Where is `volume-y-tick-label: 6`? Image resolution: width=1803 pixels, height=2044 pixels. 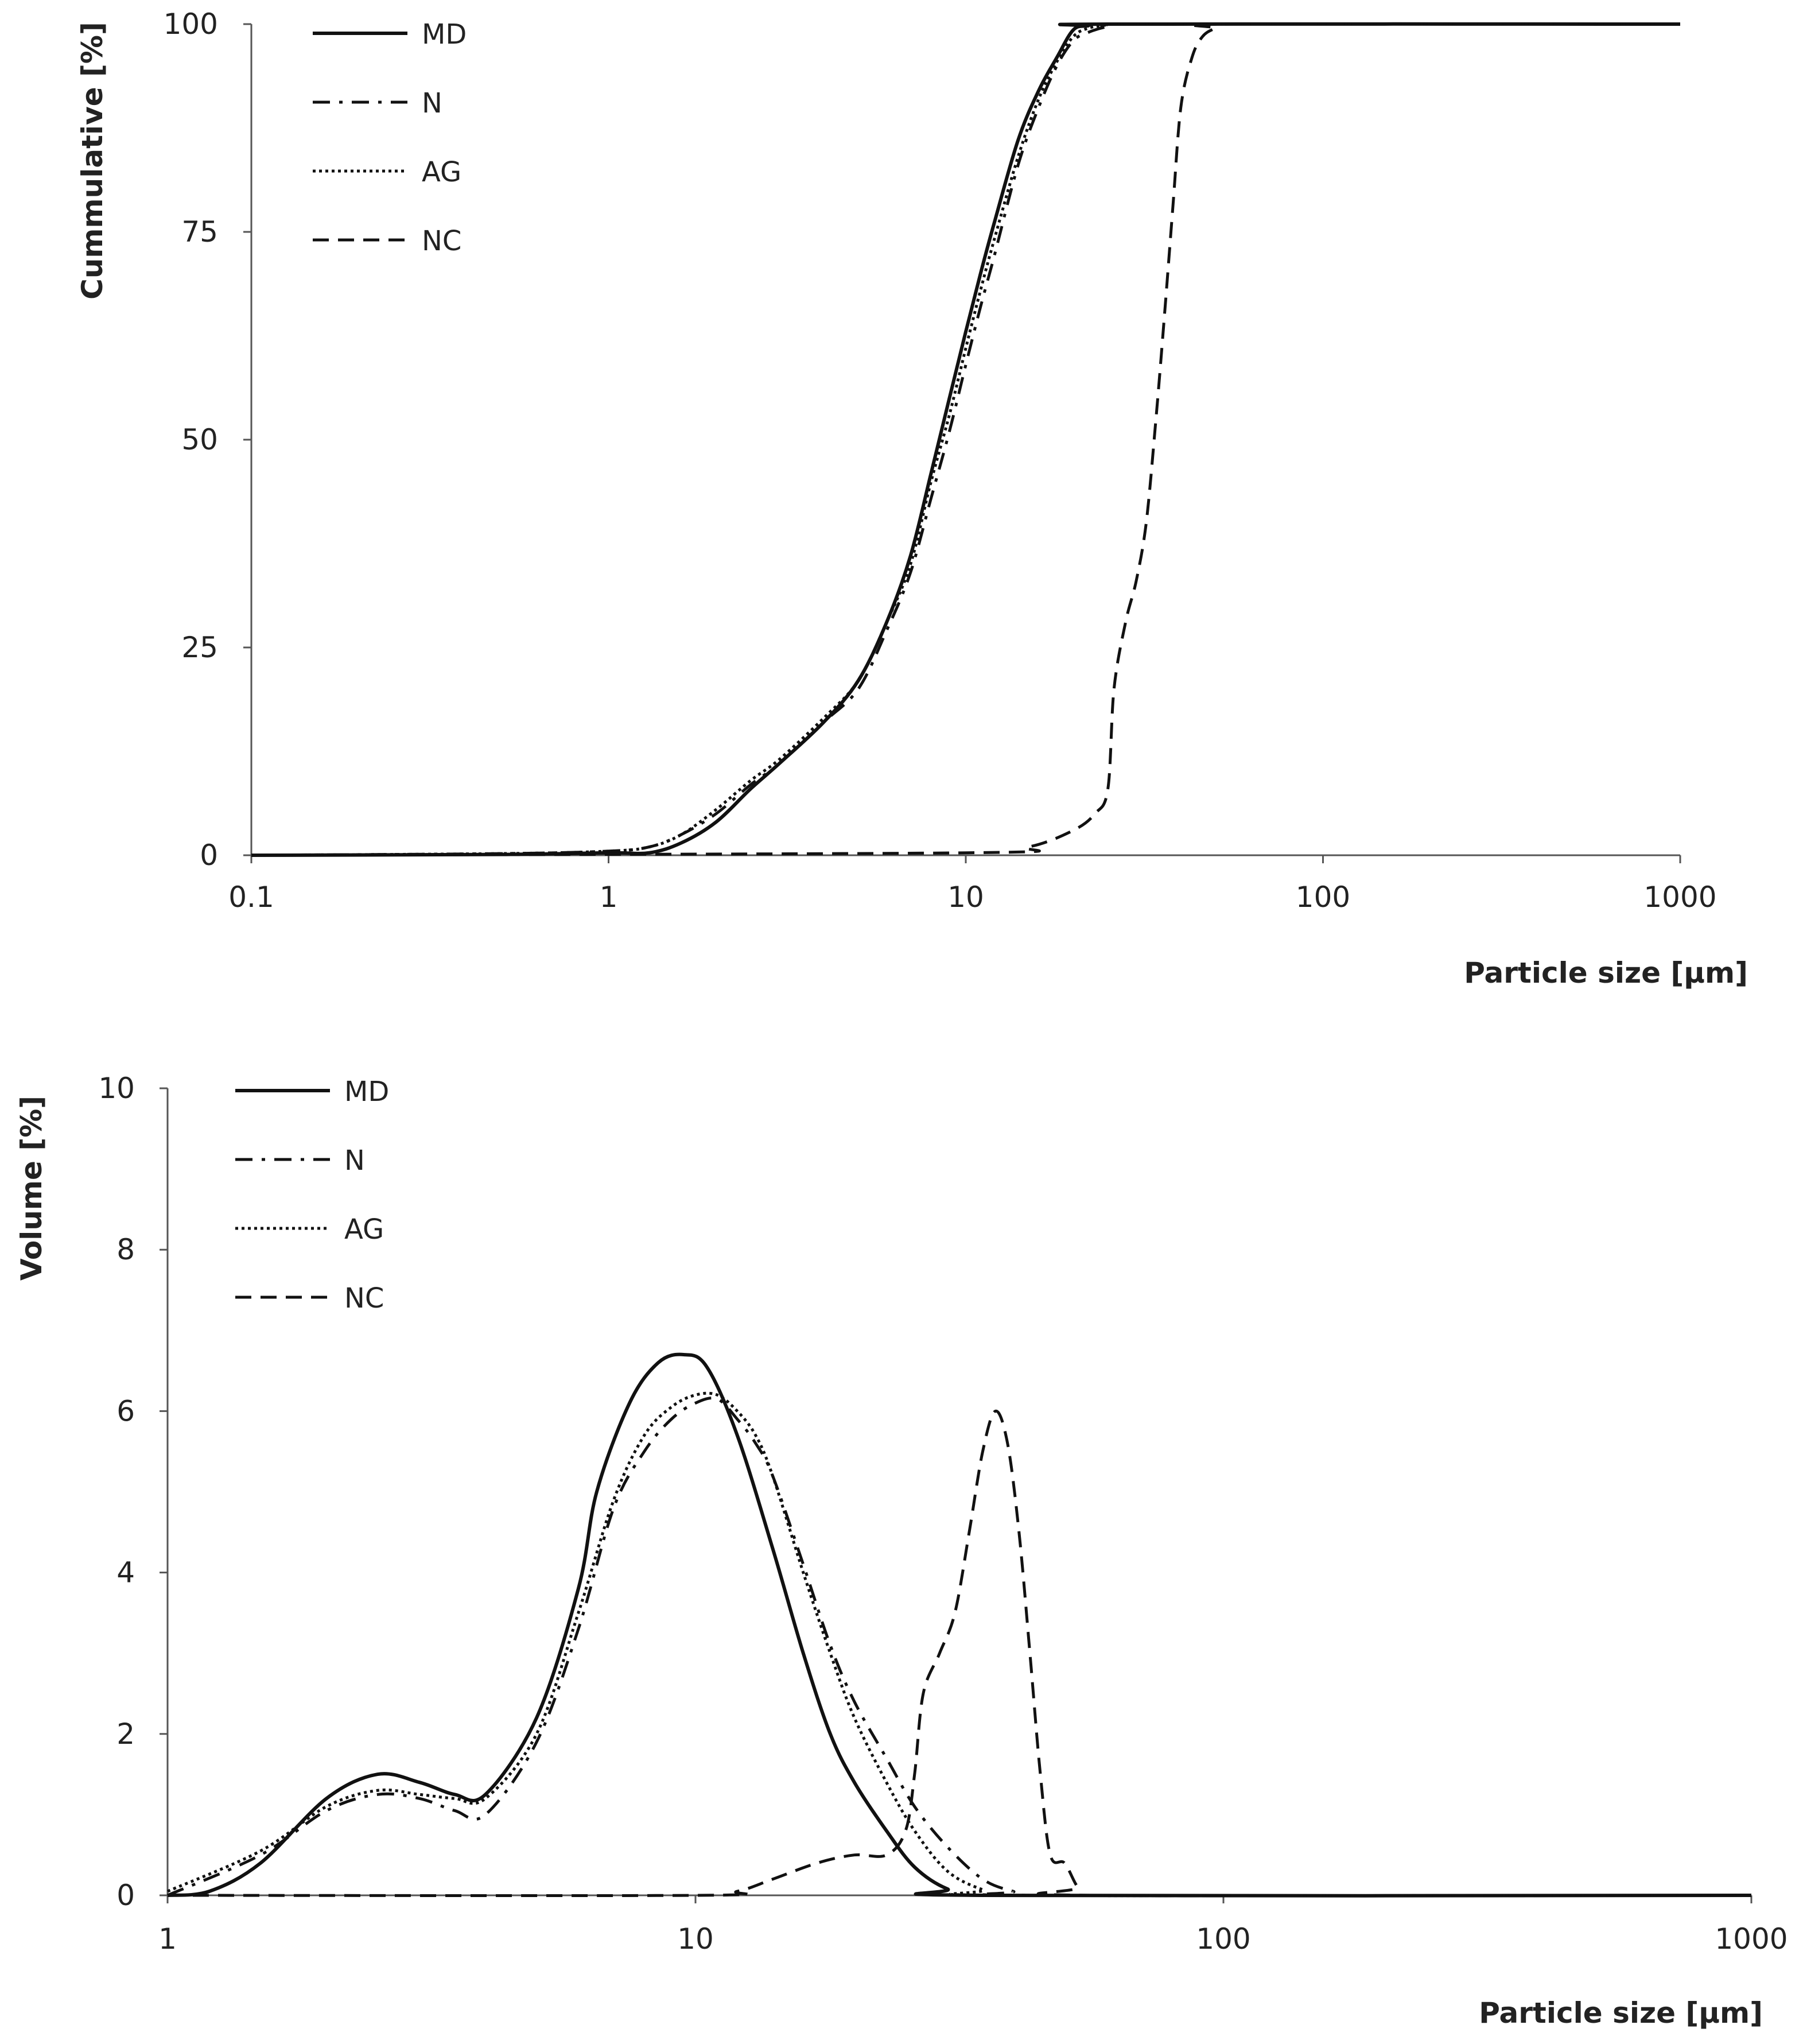 volume-y-tick-label: 6 is located at coordinates (125, 1411).